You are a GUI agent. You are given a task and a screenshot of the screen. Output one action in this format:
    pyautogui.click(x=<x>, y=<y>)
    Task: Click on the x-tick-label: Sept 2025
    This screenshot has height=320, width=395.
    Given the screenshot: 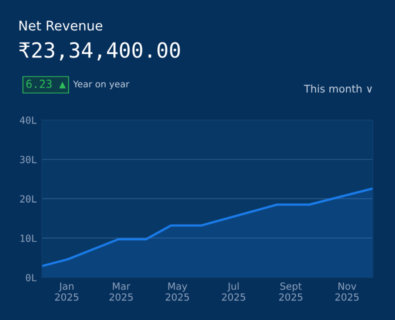 What is the action you would take?
    pyautogui.click(x=290, y=291)
    